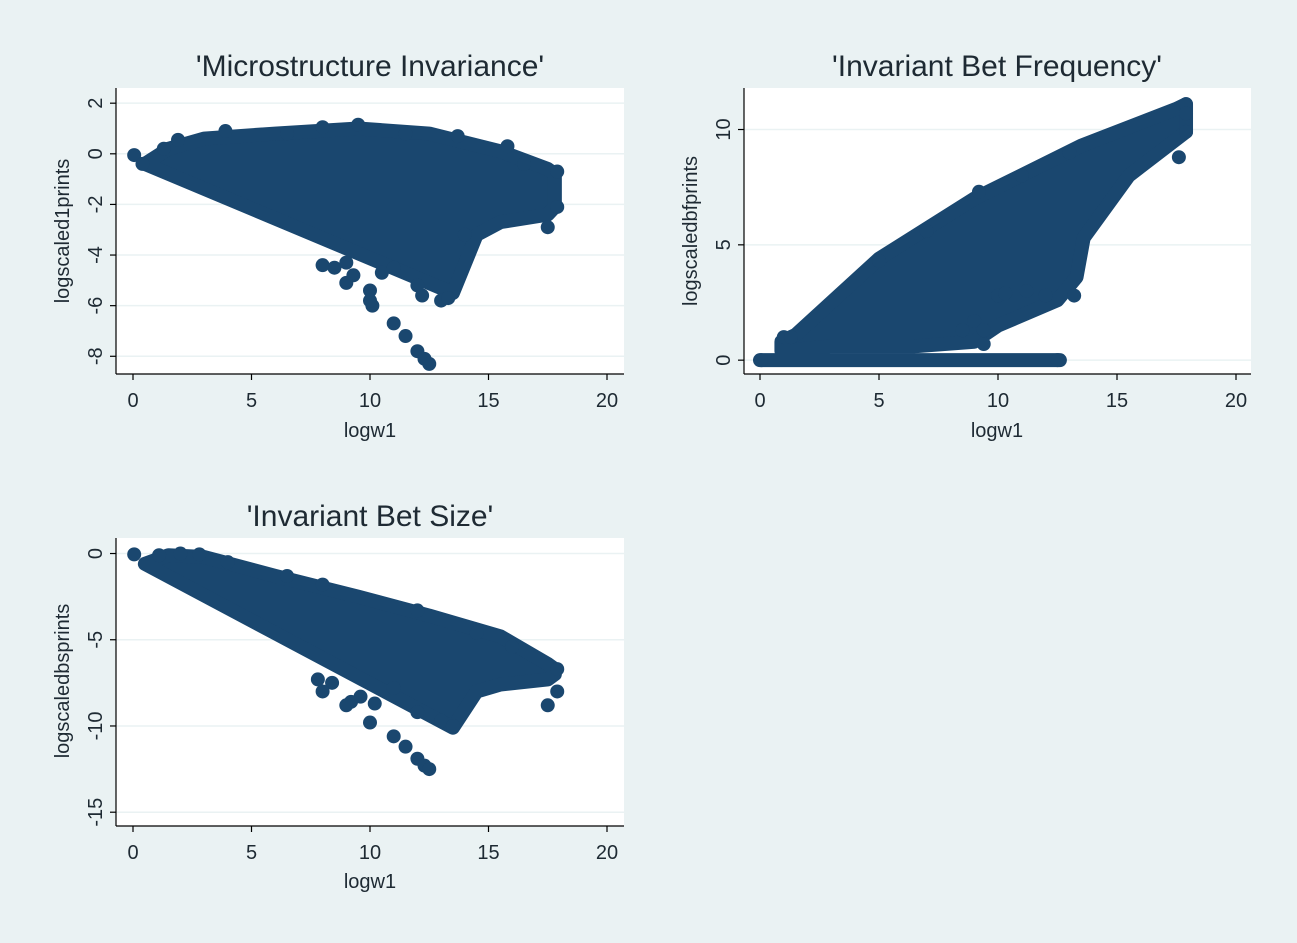 The width and height of the screenshot is (1297, 943). What do you see at coordinates (96, 640) in the screenshot?
I see `y-tick-label: -5` at bounding box center [96, 640].